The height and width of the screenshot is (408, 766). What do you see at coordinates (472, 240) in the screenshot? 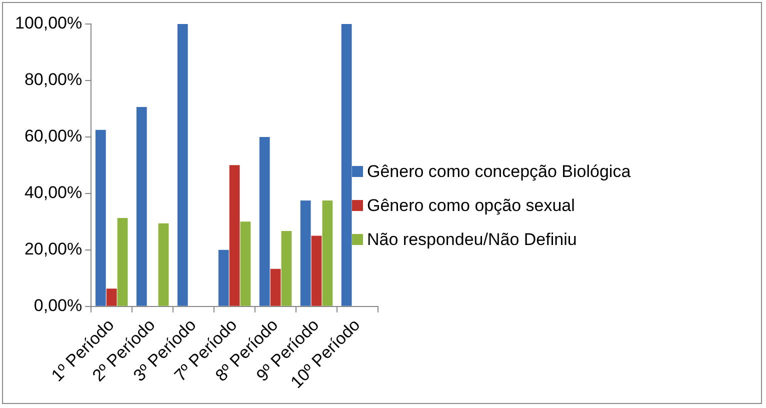
I see `legend-label: Não respondeu/Não Definiu` at bounding box center [472, 240].